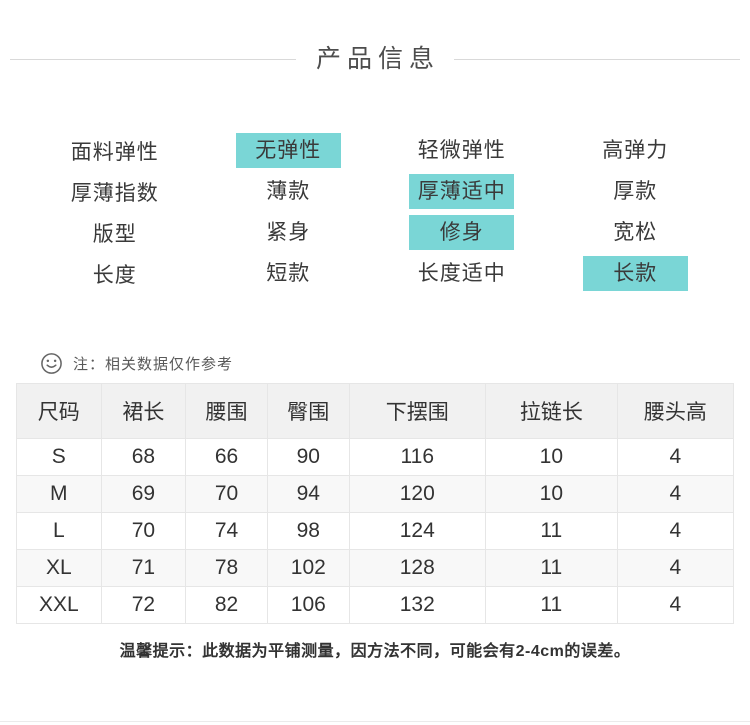 The height and width of the screenshot is (725, 750). I want to click on attribute-option-cell: 厚款, so click(636, 191).